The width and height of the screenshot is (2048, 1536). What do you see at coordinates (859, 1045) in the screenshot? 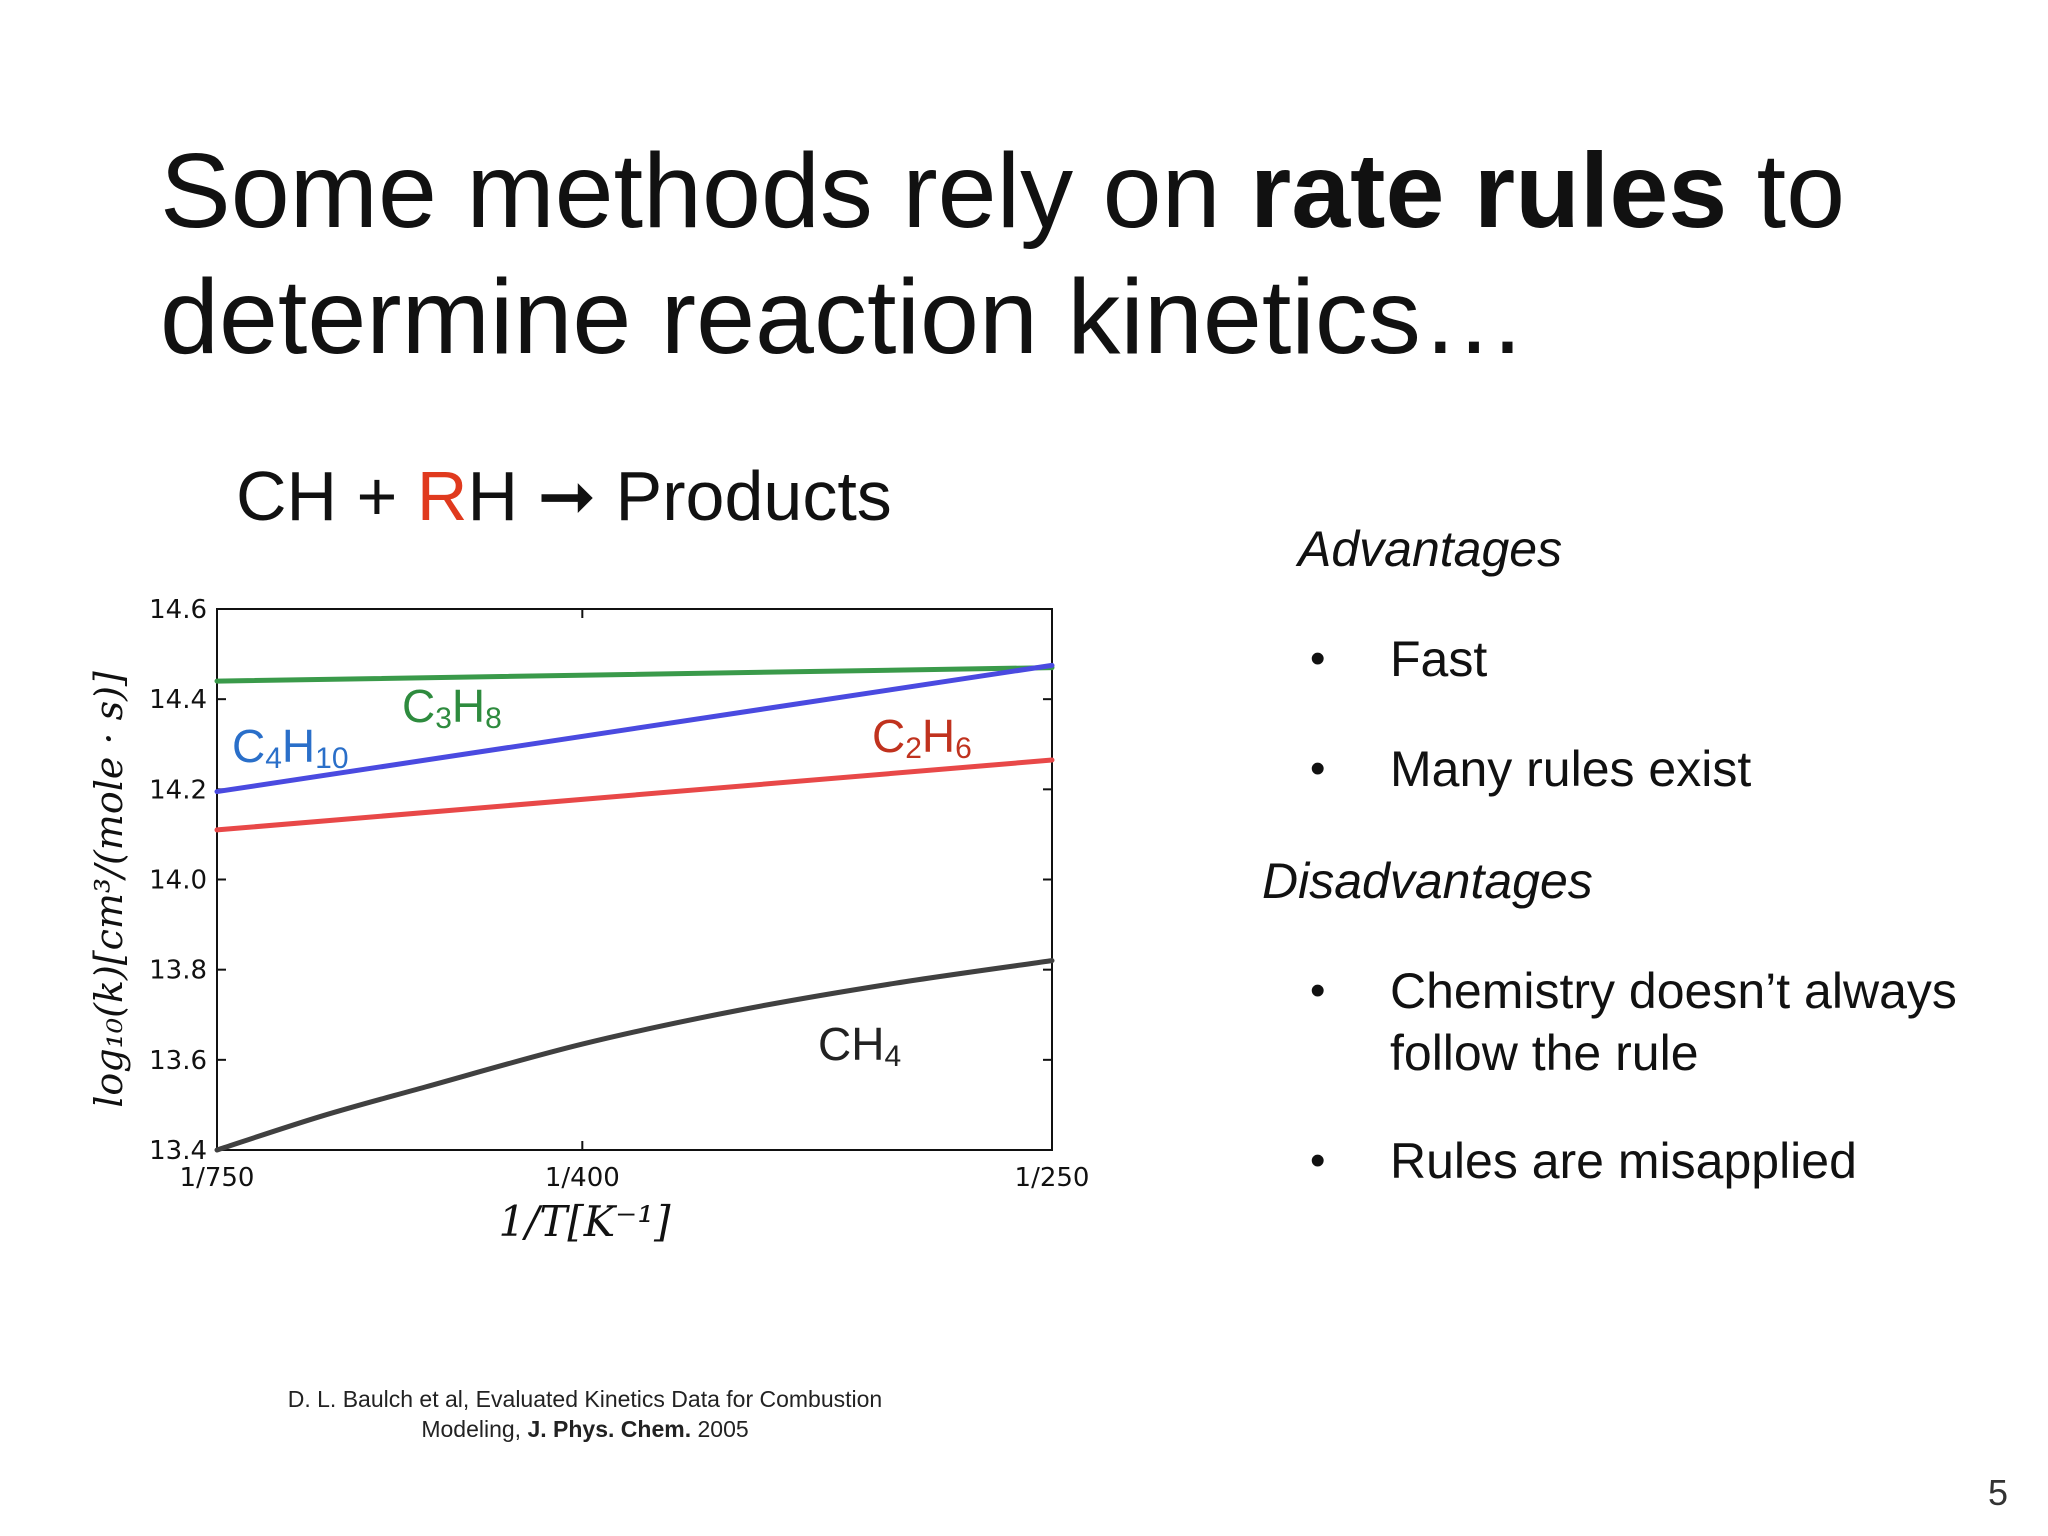
I see `series-label-ch4: CH4` at bounding box center [859, 1045].